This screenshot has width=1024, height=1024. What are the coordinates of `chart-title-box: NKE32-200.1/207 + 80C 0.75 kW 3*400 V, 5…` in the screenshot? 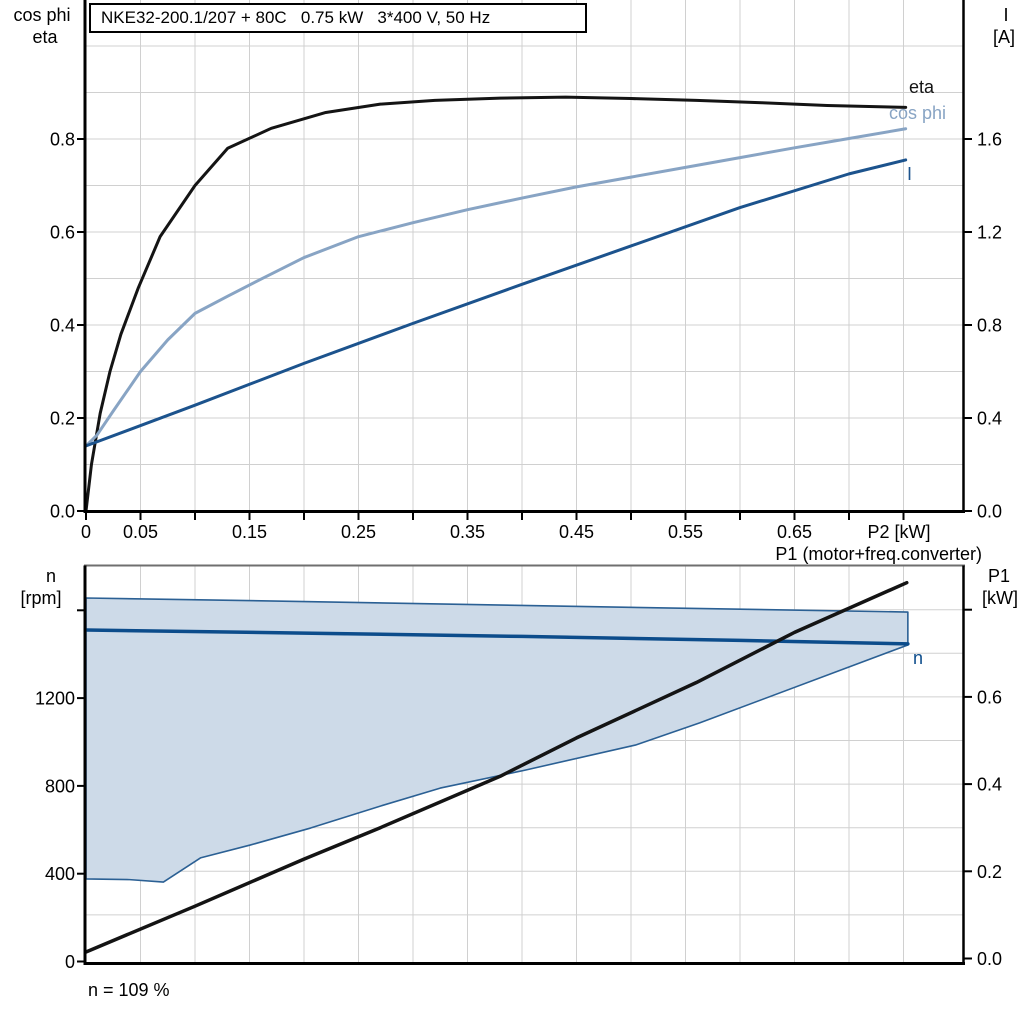 It's located at (338, 18).